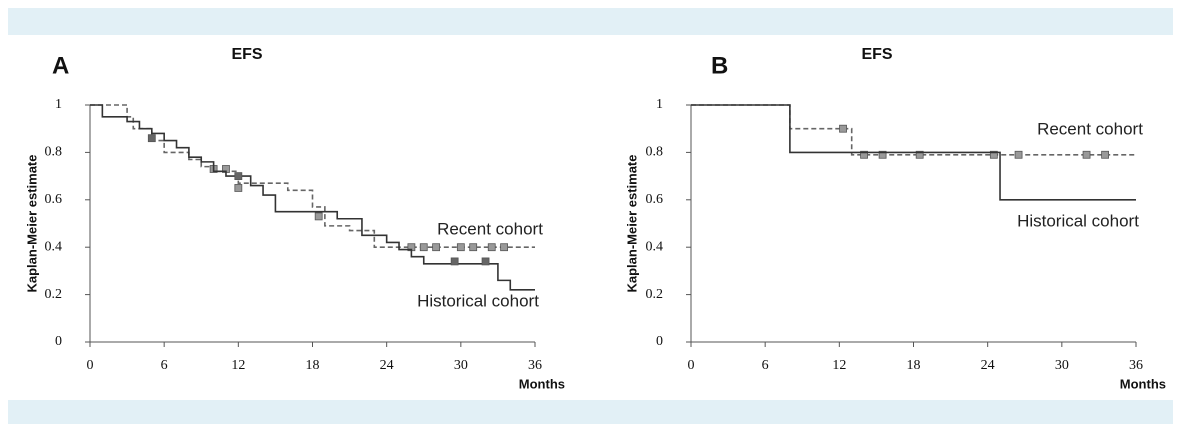 Image resolution: width=1181 pixels, height=427 pixels. Describe the element at coordinates (913, 152) in the screenshot. I see `survival-curve` at that location.